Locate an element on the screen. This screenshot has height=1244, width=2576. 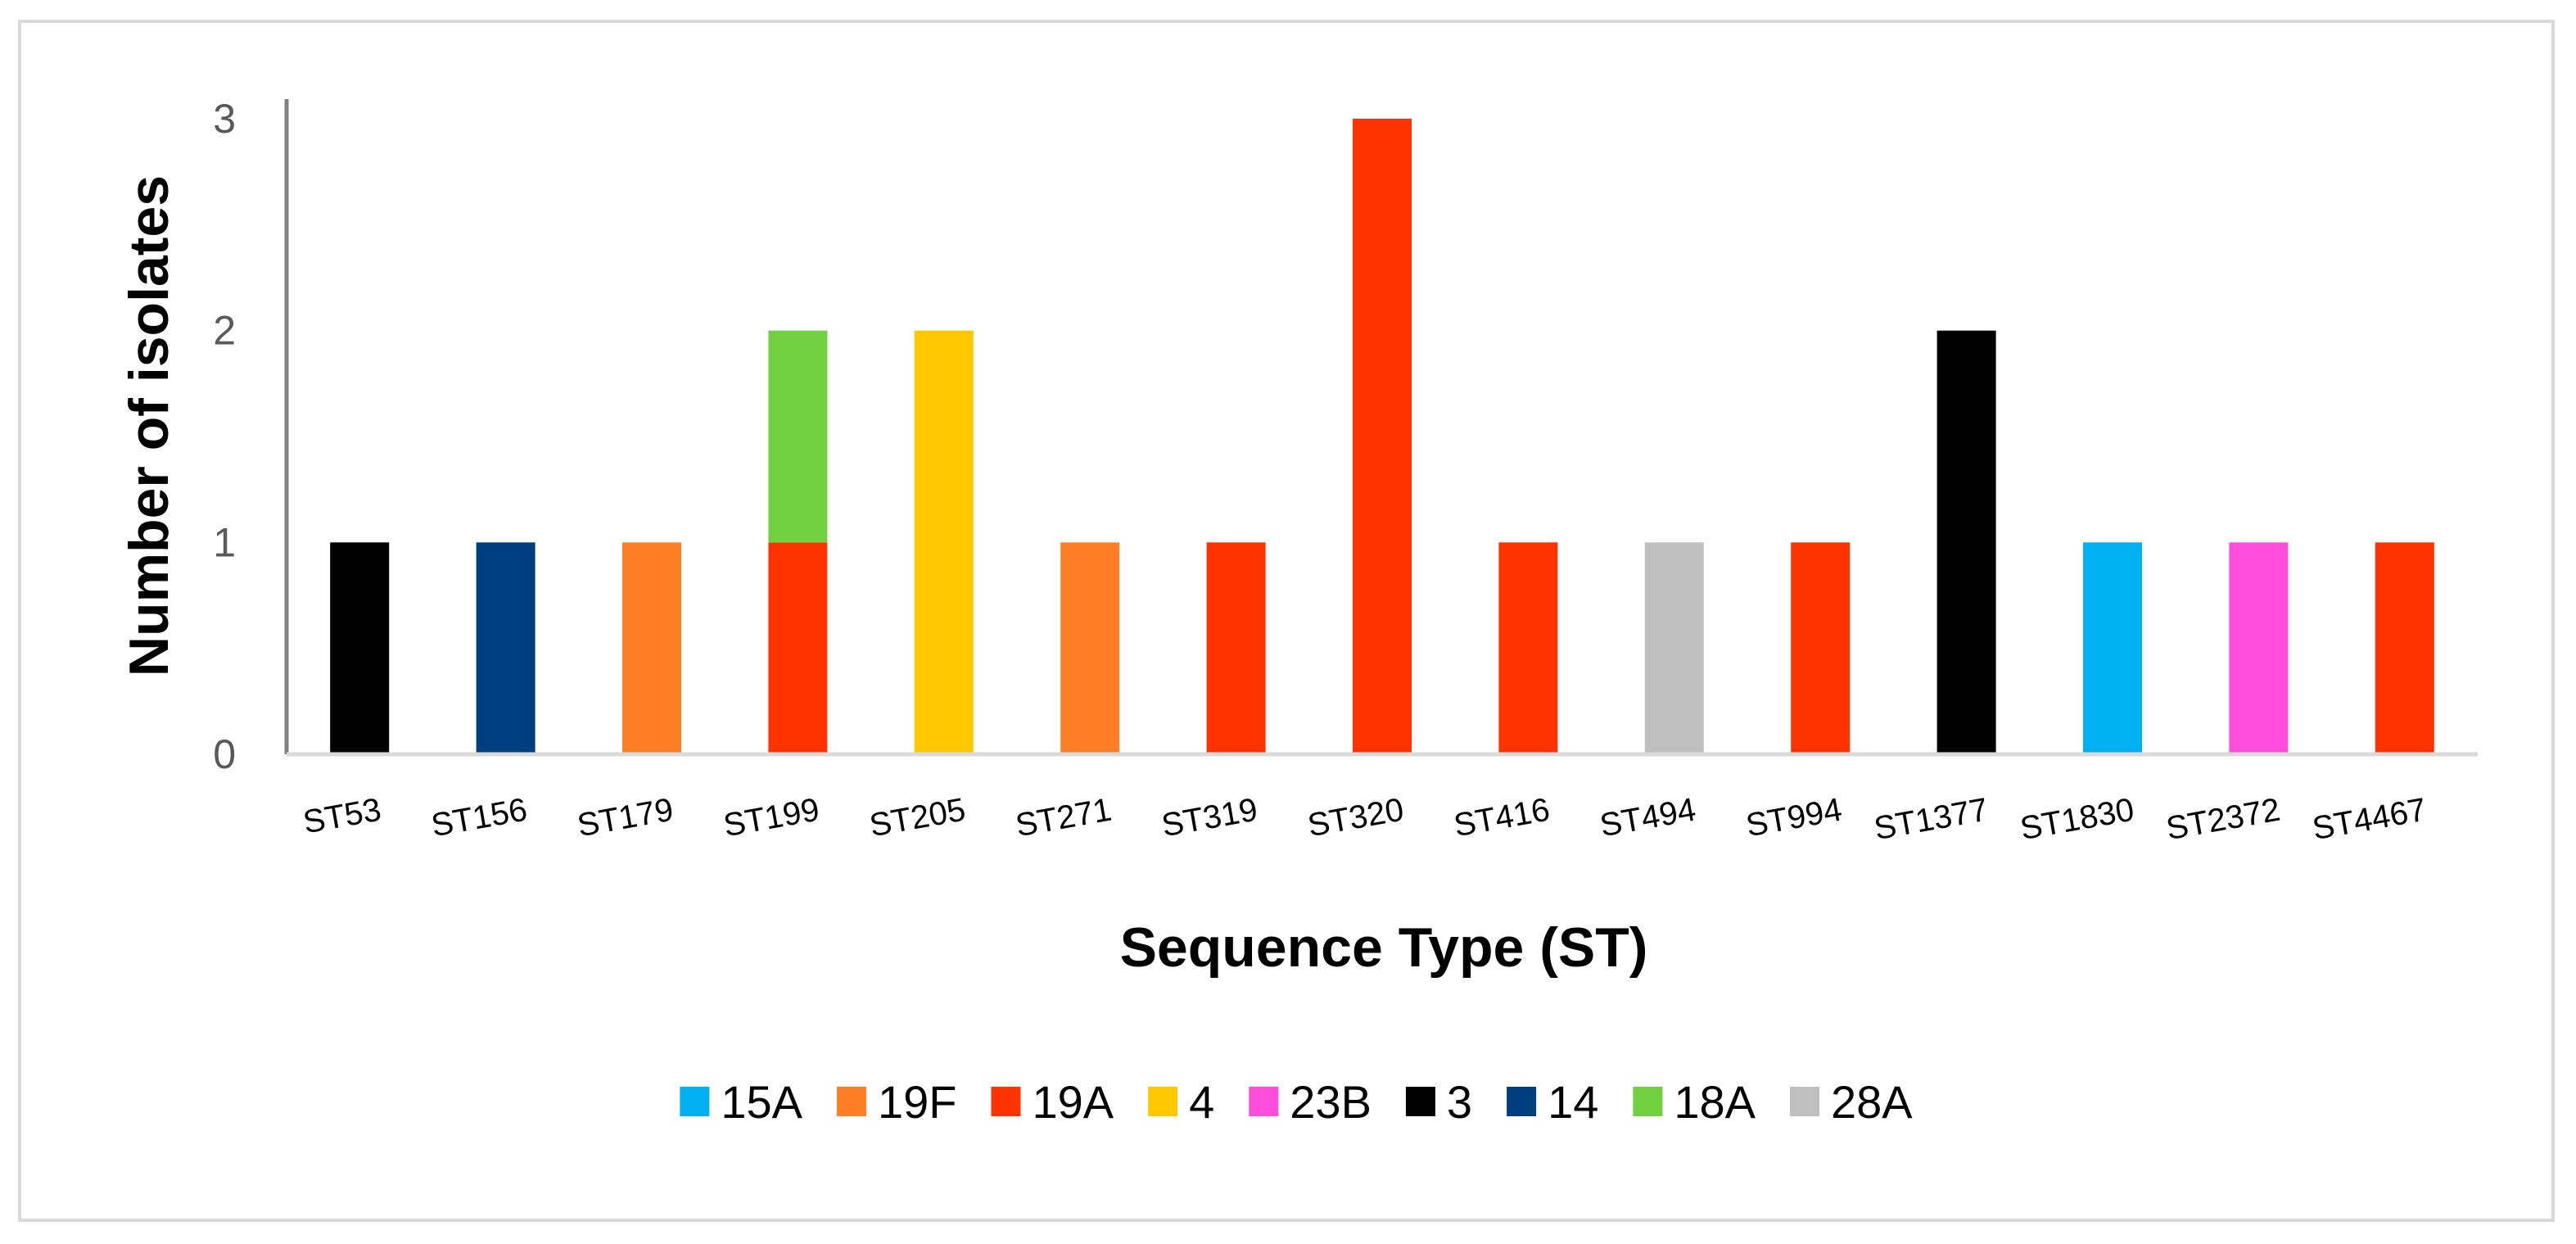
bar-ST320-19A is located at coordinates (1382, 437).